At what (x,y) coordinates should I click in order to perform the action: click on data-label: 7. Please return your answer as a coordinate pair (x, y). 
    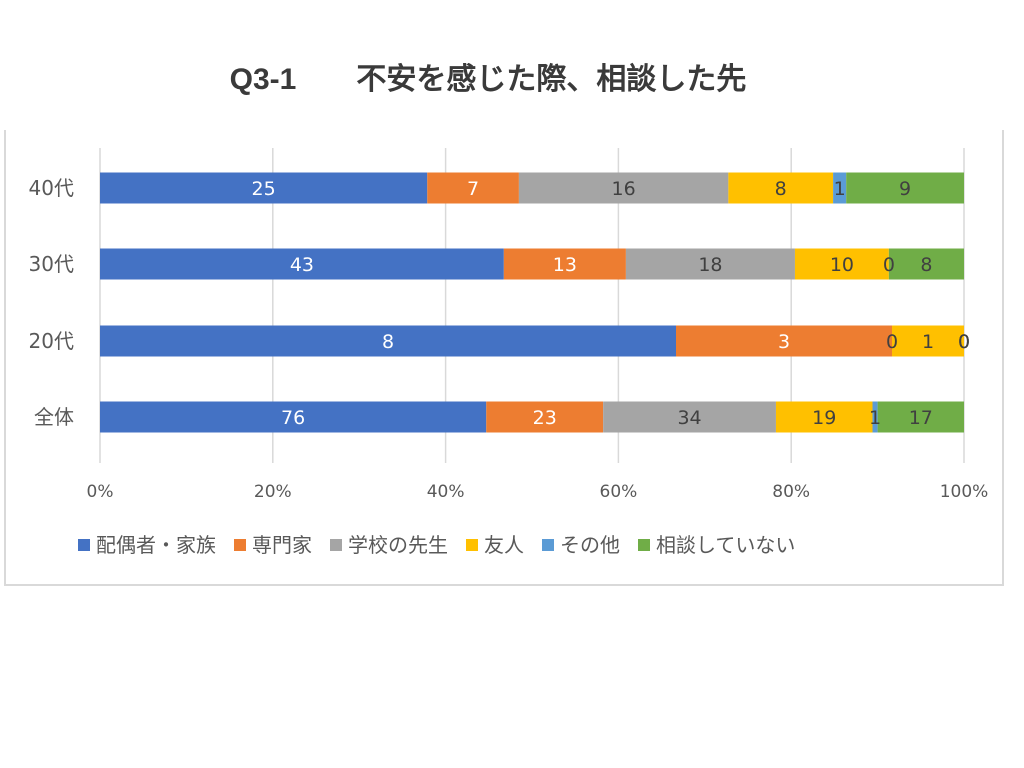
    Looking at the image, I should click on (473, 189).